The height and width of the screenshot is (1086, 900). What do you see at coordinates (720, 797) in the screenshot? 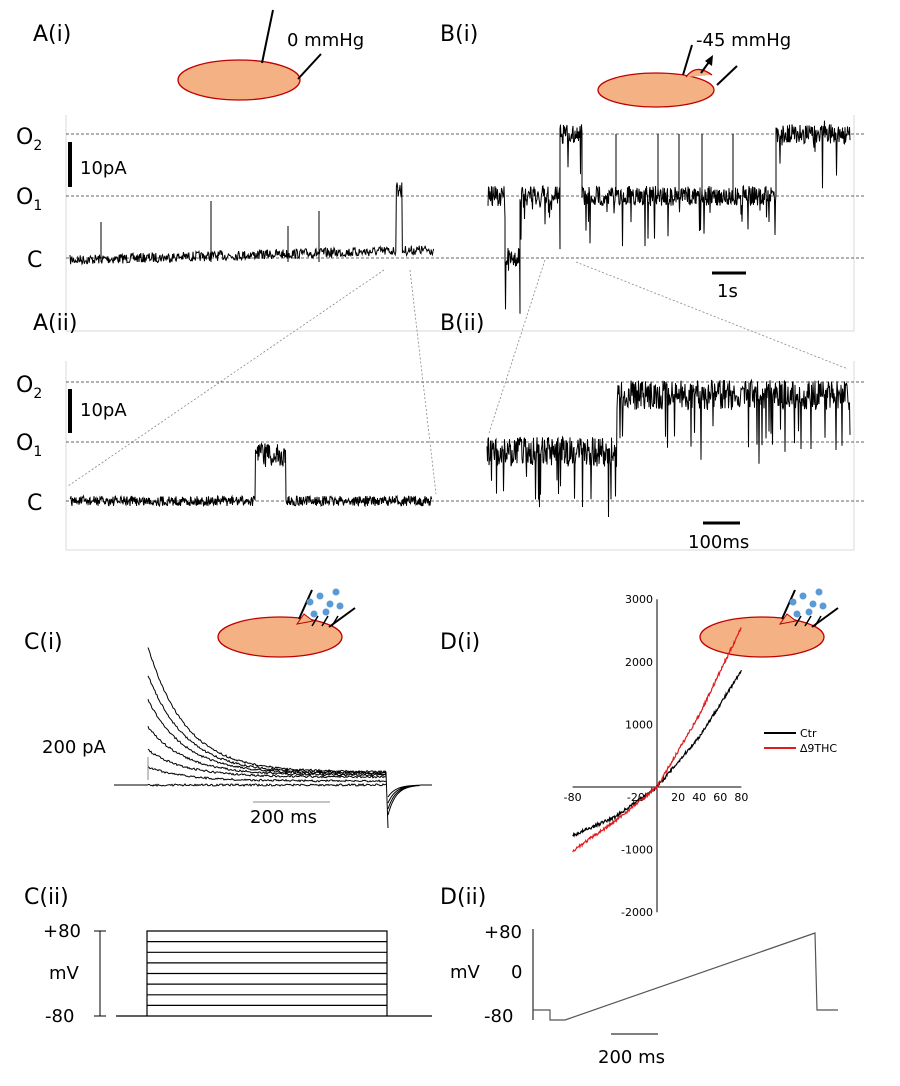
I see `iv-x-tick-label: 60` at bounding box center [720, 797].